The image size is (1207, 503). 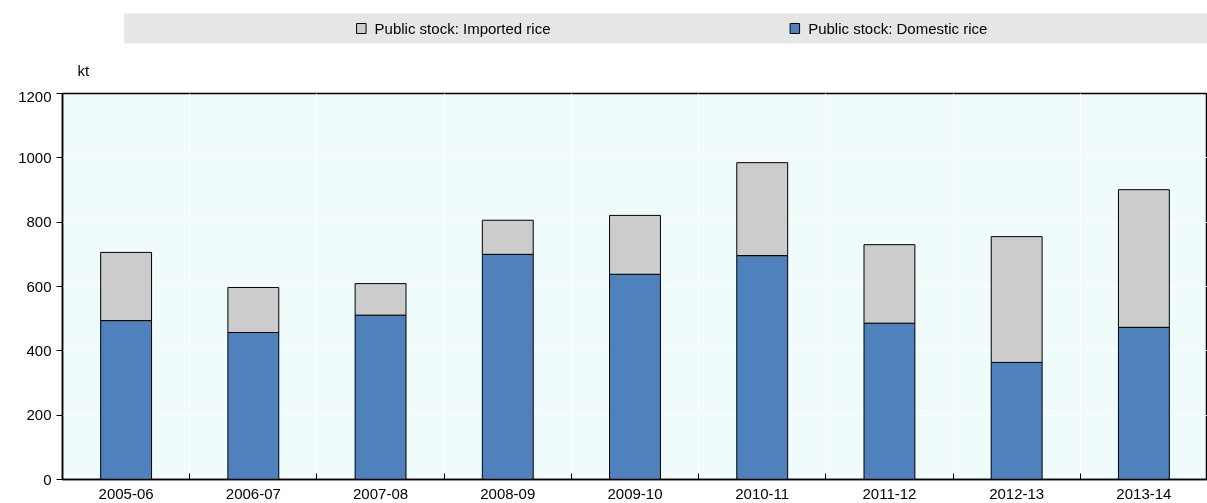 What do you see at coordinates (508, 493) in the screenshot?
I see `x-tick-label: 2008-09` at bounding box center [508, 493].